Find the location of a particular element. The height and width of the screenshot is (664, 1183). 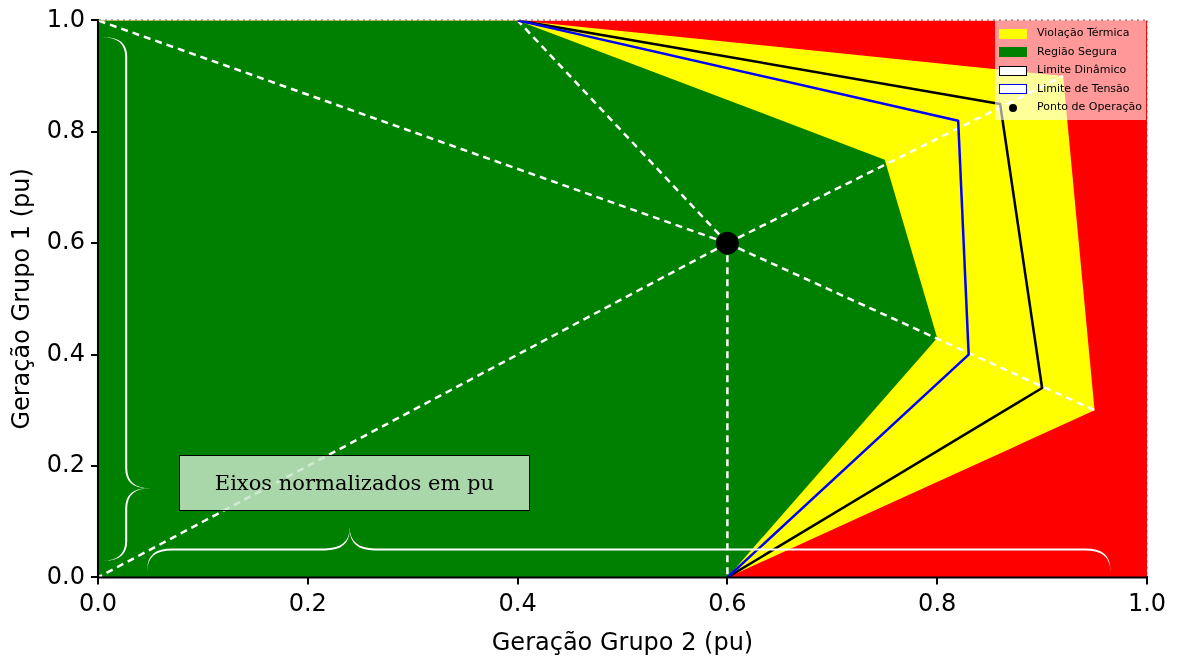

legend-label: Violação Térmica is located at coordinates (1083, 33).